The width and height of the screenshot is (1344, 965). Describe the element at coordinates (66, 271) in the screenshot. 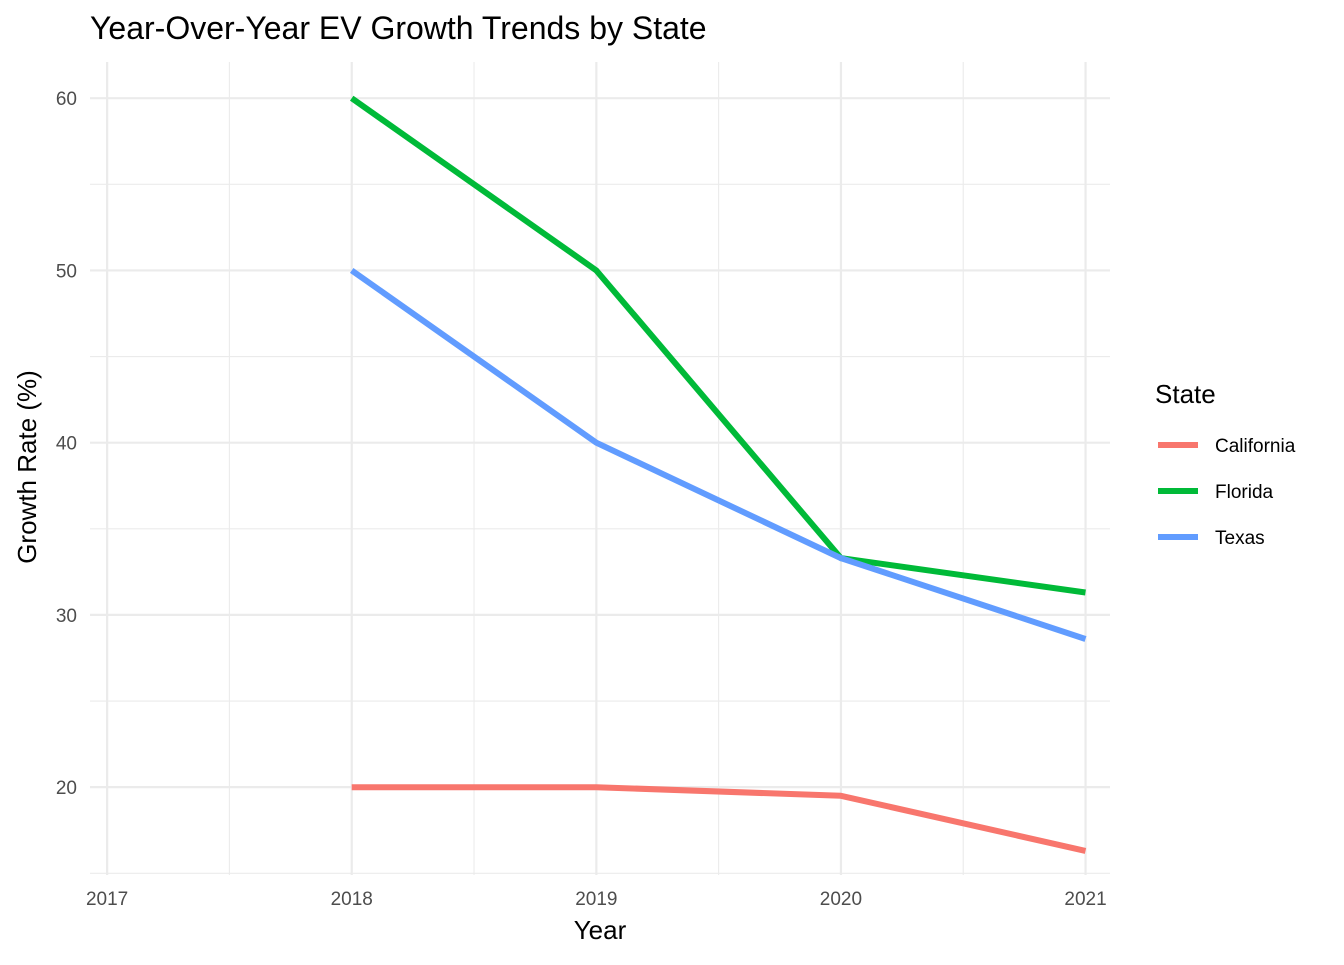

I see `y-tick-label: 50` at that location.